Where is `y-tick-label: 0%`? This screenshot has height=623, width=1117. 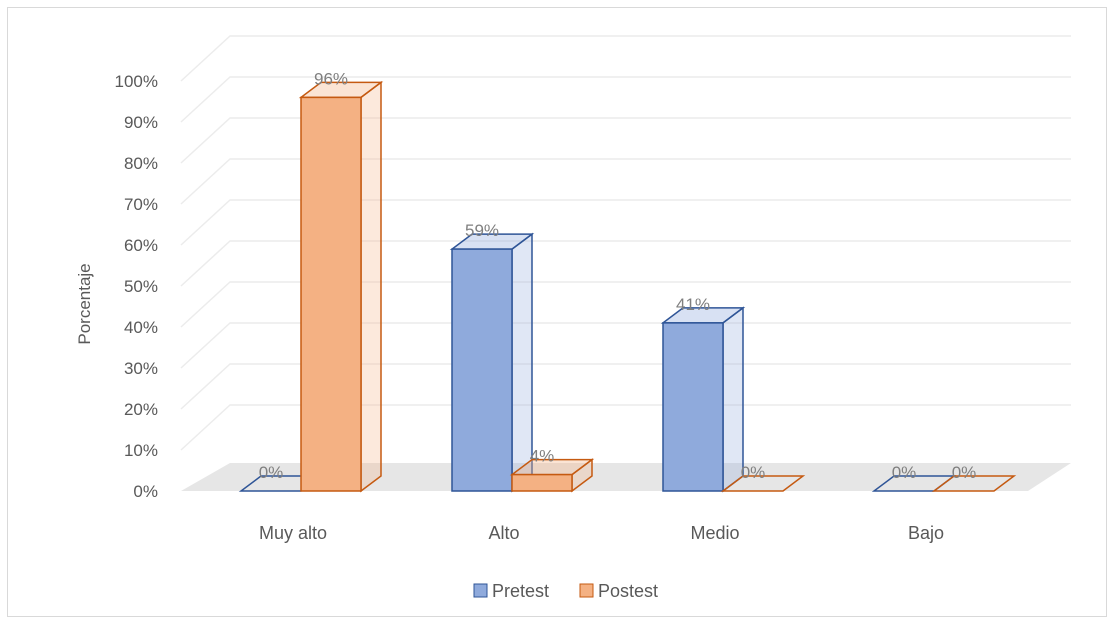
y-tick-label: 0% is located at coordinates (145, 491).